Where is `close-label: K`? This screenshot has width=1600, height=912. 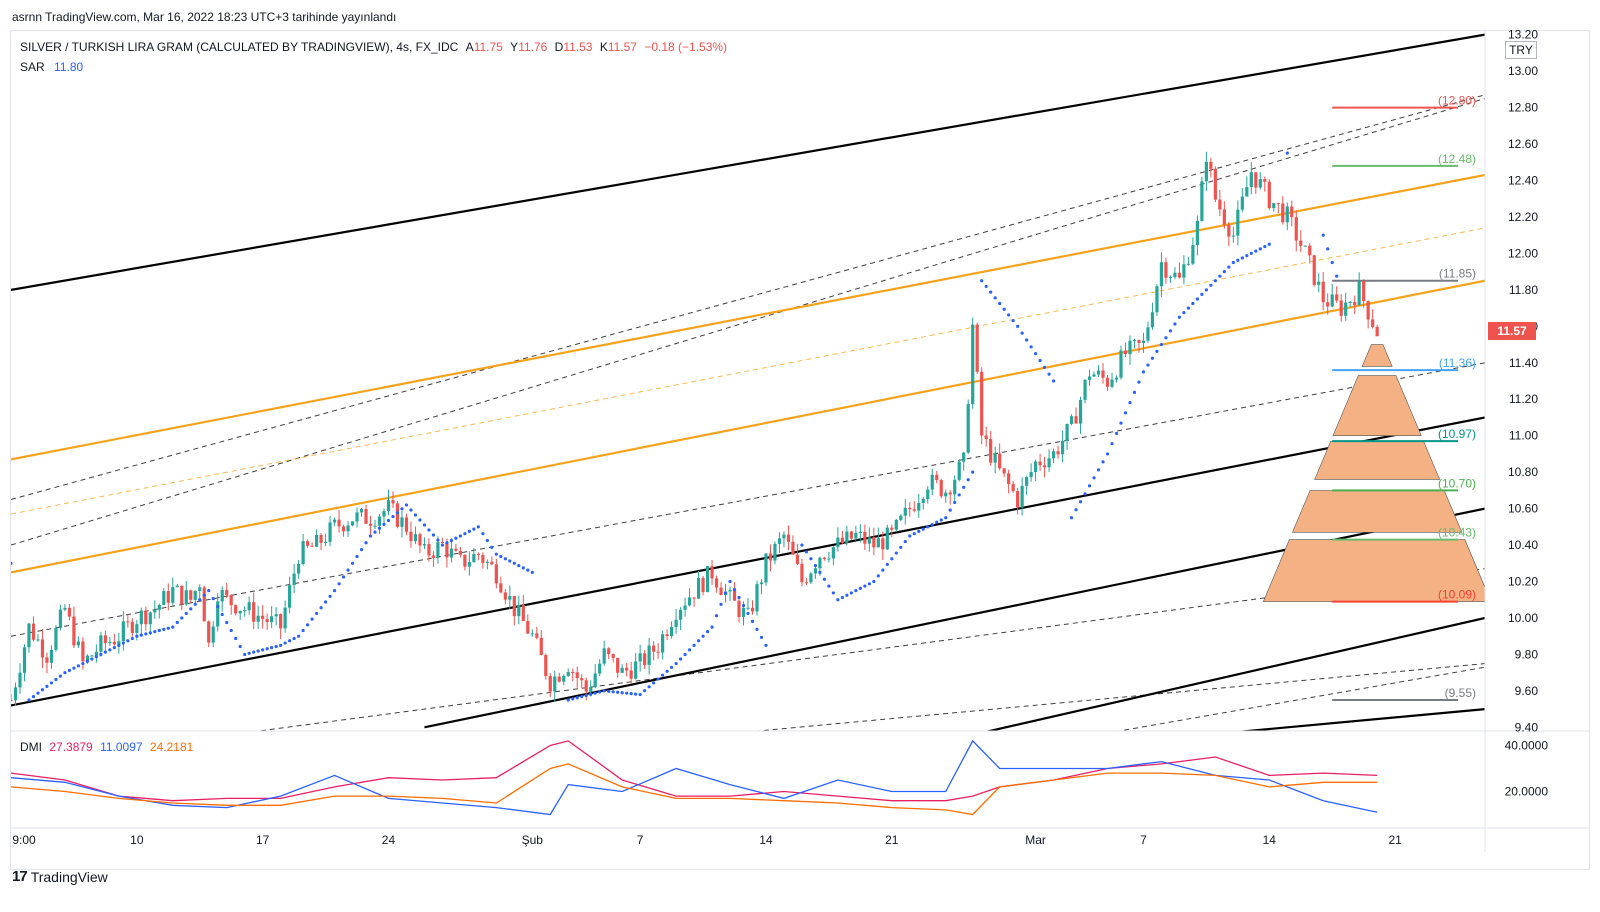 close-label: K is located at coordinates (603, 47).